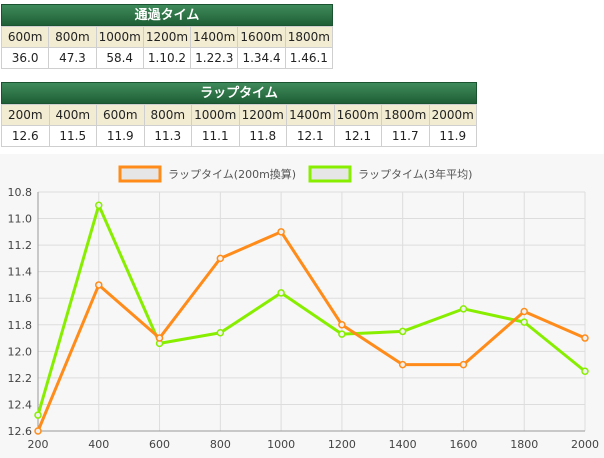 This screenshot has width=604, height=458. I want to click on passing-time-value-cell: 1.10.2, so click(167, 58).